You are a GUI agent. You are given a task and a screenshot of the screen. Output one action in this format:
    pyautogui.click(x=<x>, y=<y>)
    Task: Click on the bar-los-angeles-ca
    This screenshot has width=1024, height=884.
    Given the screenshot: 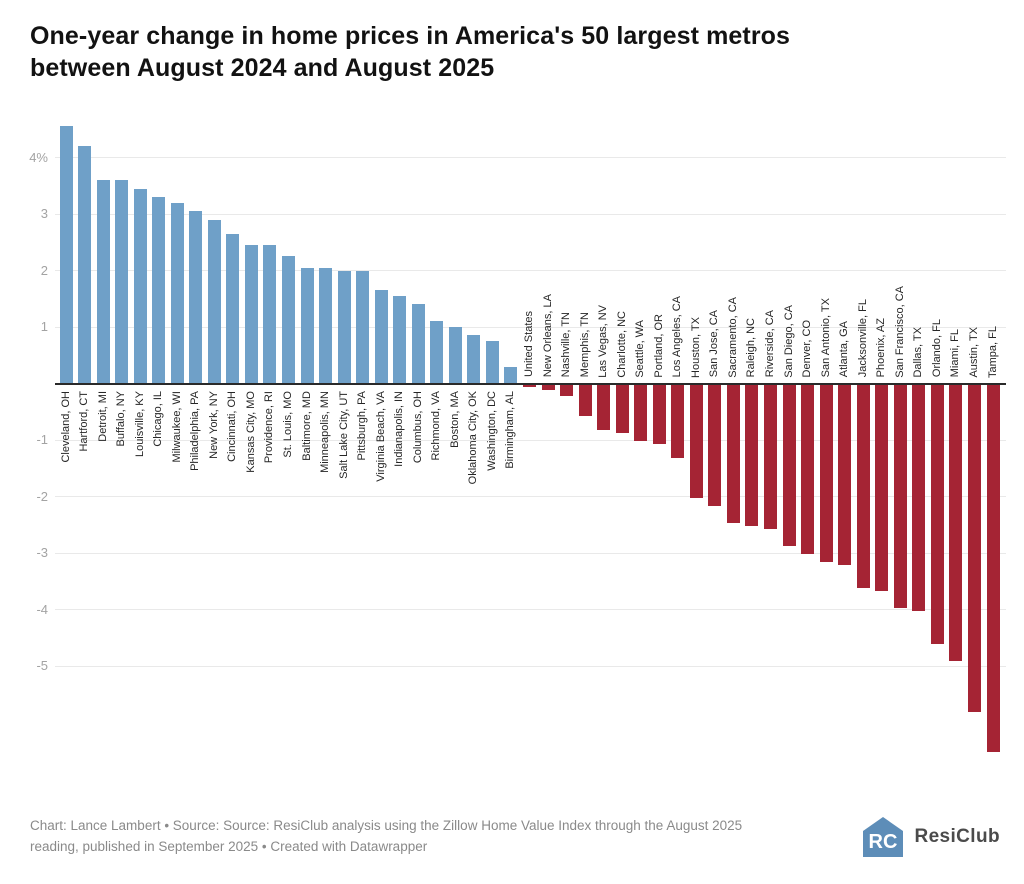 What is the action you would take?
    pyautogui.click(x=678, y=421)
    